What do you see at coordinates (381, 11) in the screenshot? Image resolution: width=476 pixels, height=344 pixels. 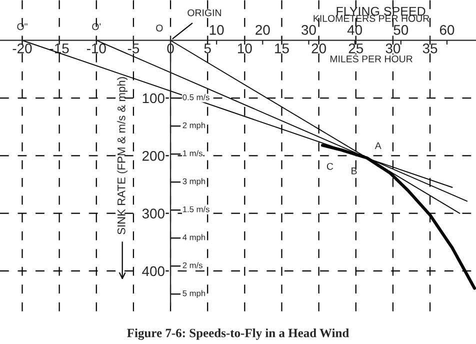 I see `annotation: FLYING SPEED` at bounding box center [381, 11].